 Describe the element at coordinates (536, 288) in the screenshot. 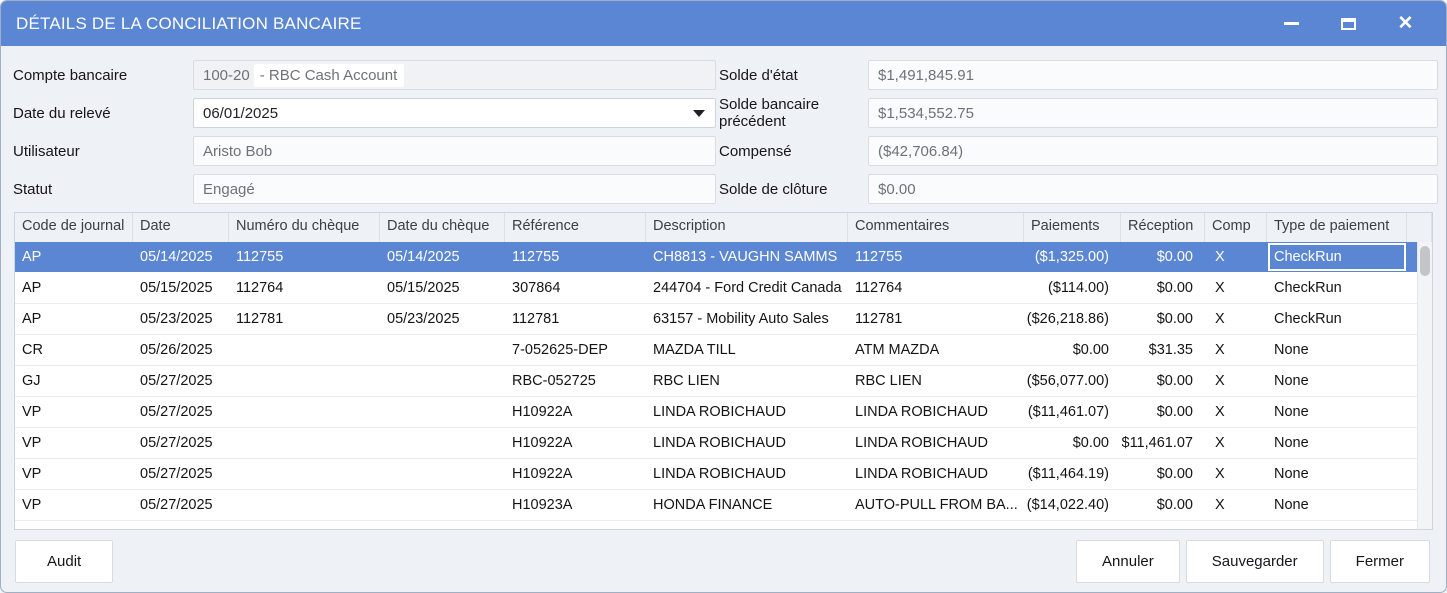

I see `cell-reference: 307864` at that location.